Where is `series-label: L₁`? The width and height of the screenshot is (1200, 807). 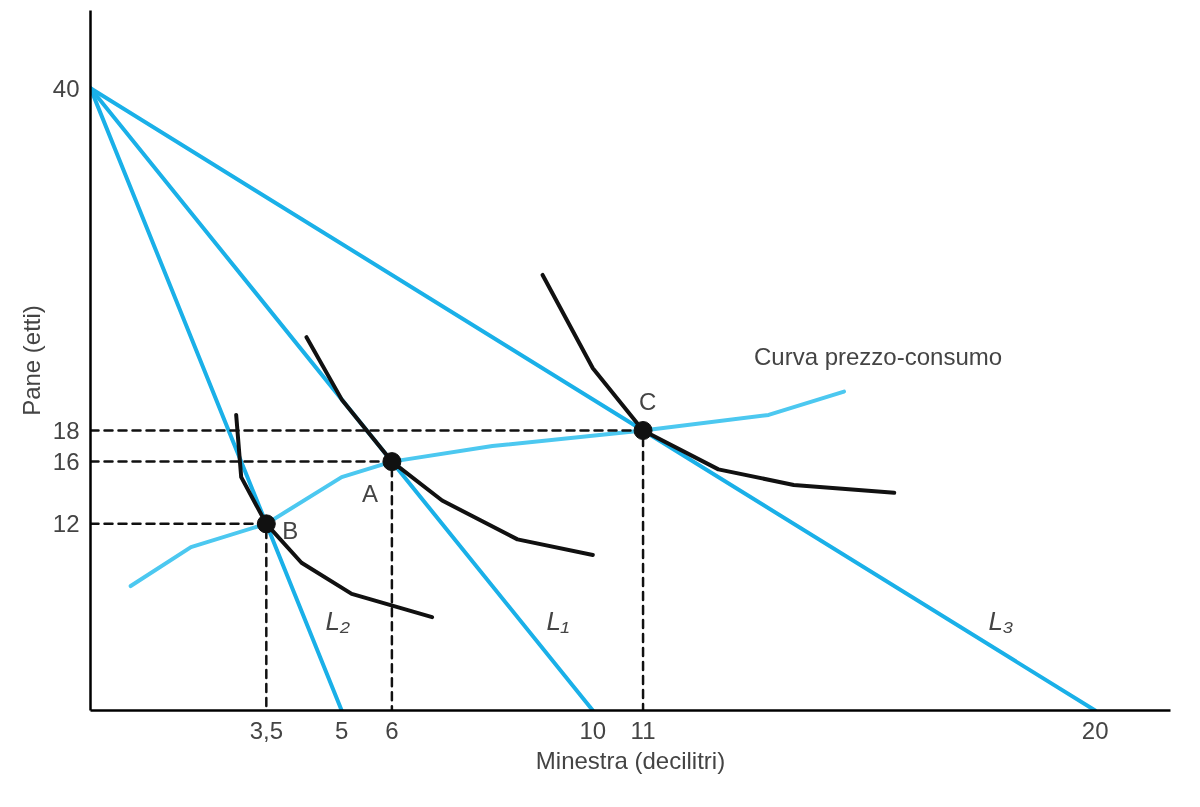
series-label: L₁ is located at coordinates (558, 620).